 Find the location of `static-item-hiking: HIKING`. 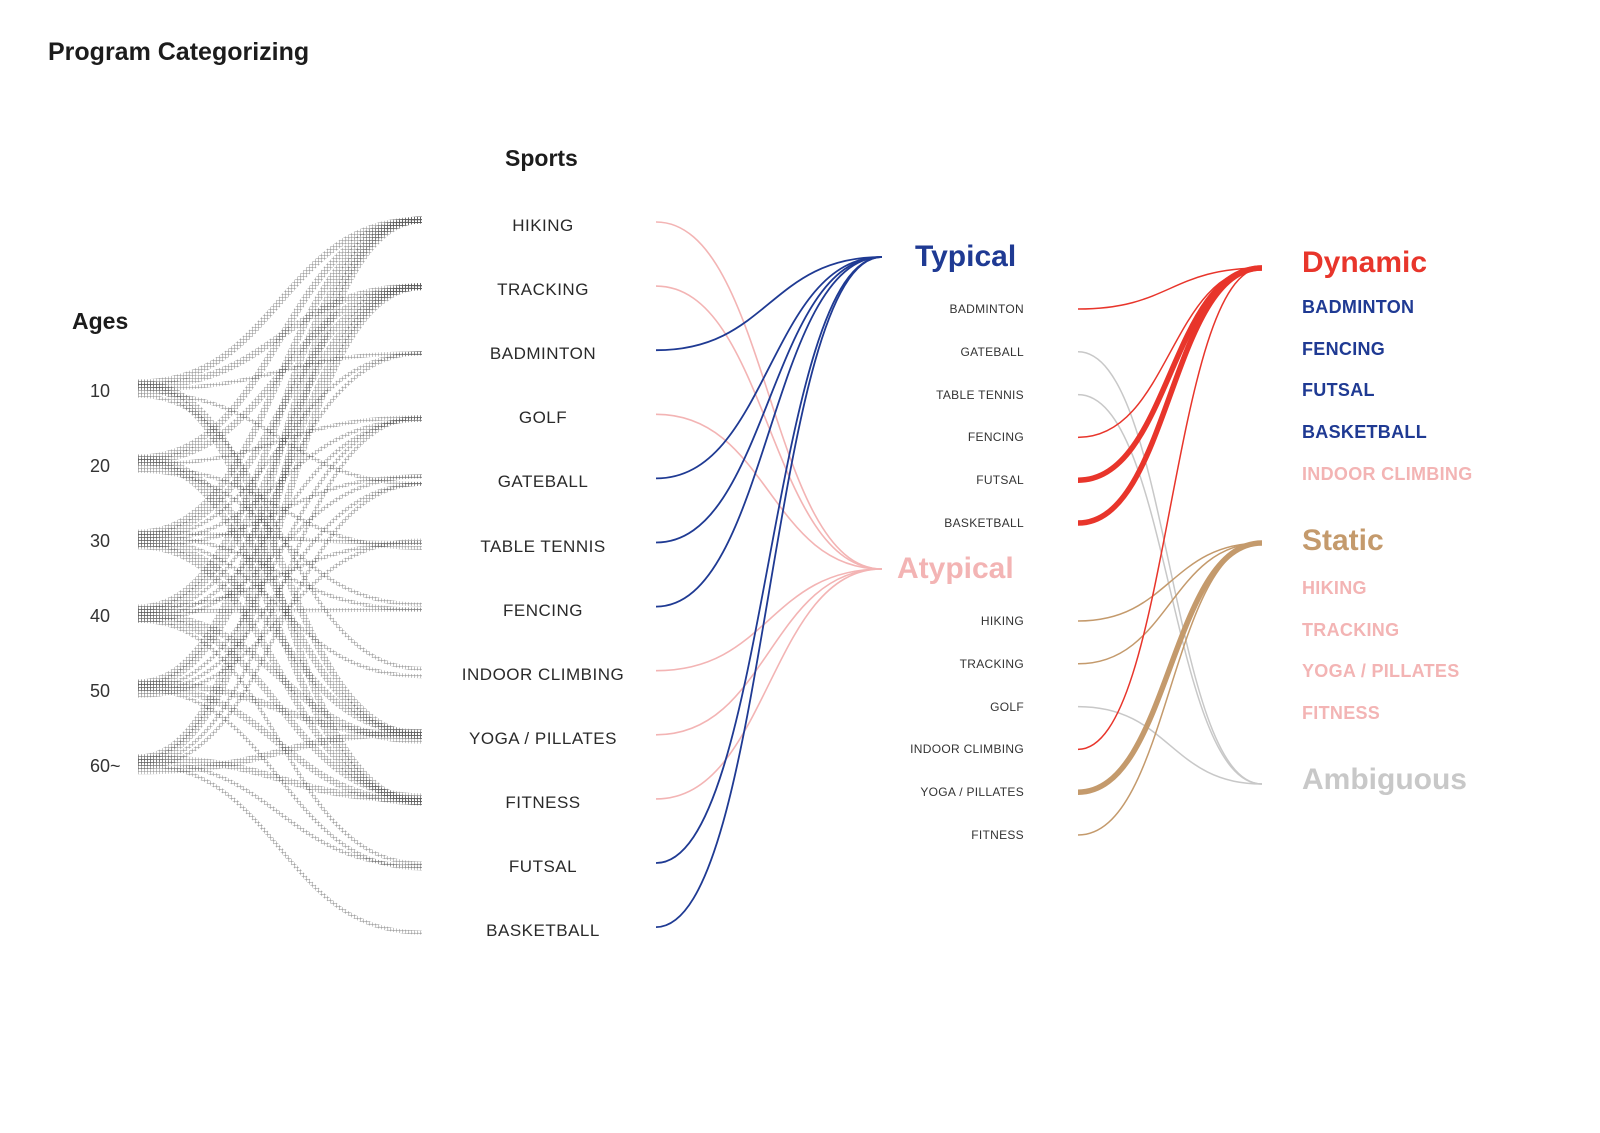

static-item-hiking: HIKING is located at coordinates (1334, 588).